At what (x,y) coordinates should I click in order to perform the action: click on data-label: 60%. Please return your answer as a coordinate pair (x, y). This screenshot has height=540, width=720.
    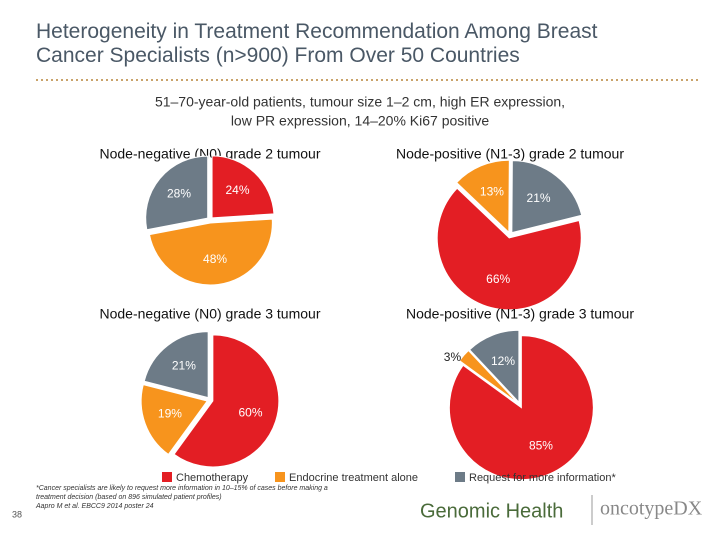
    Looking at the image, I should click on (250, 412).